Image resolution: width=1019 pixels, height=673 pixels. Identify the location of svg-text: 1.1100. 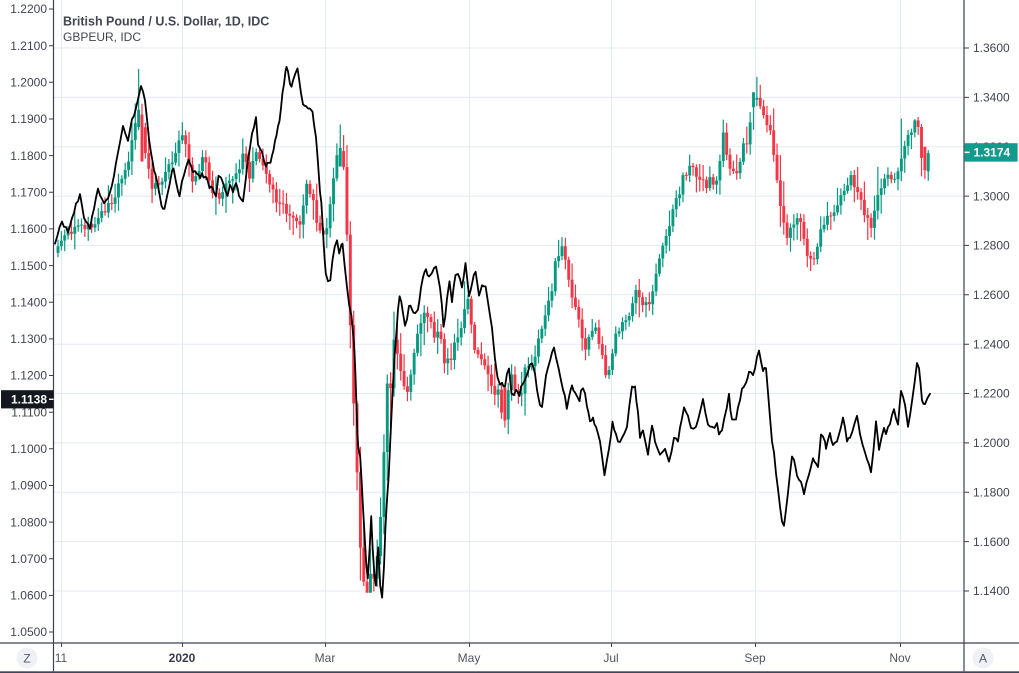
(29, 412).